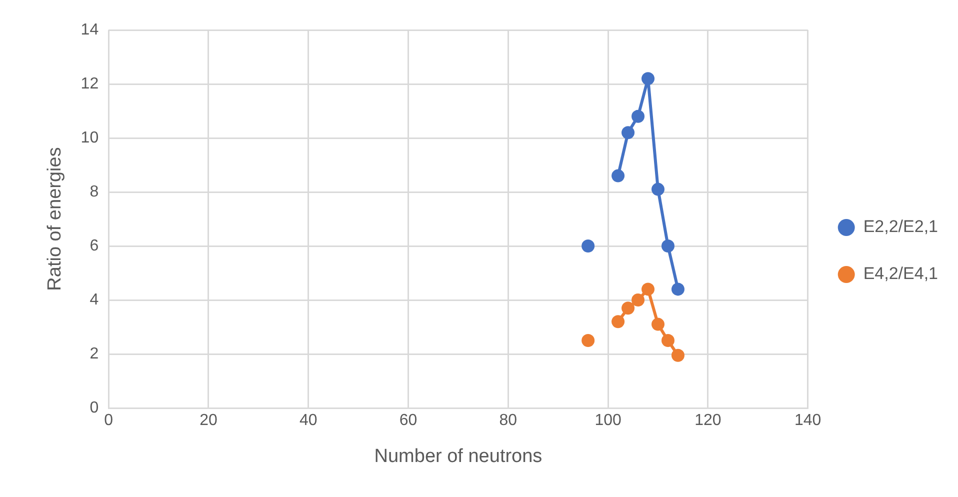 This screenshot has height=497, width=958. I want to click on y-tick-label: 0, so click(94, 407).